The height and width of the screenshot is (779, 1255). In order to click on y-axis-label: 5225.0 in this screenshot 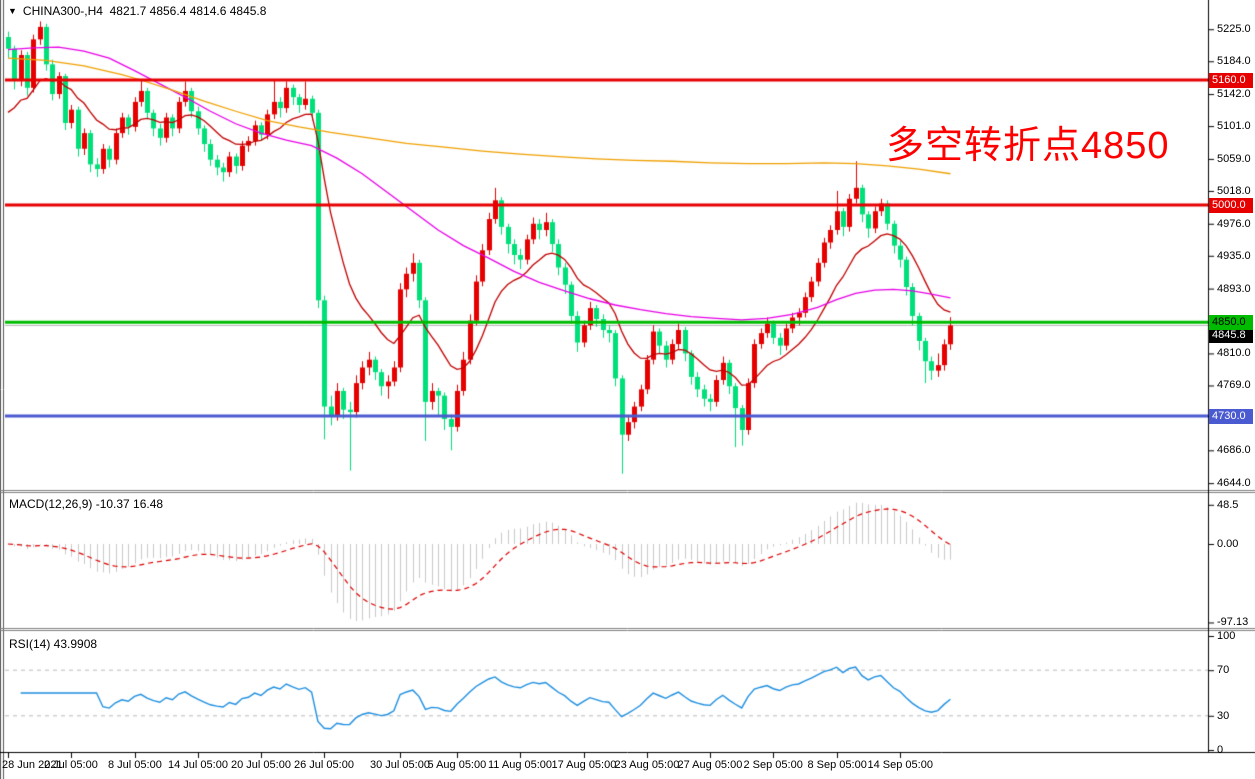, I will do `click(1234, 29)`.